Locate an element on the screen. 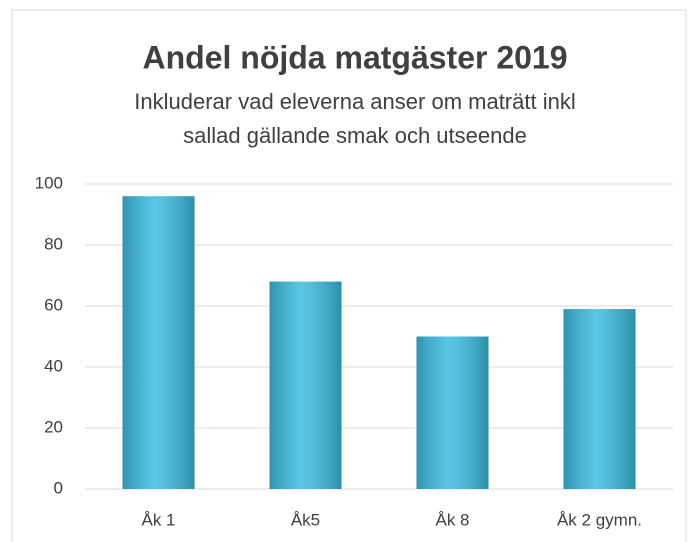 This screenshot has width=697, height=542. y-tick-label: 0 is located at coordinates (58, 487).